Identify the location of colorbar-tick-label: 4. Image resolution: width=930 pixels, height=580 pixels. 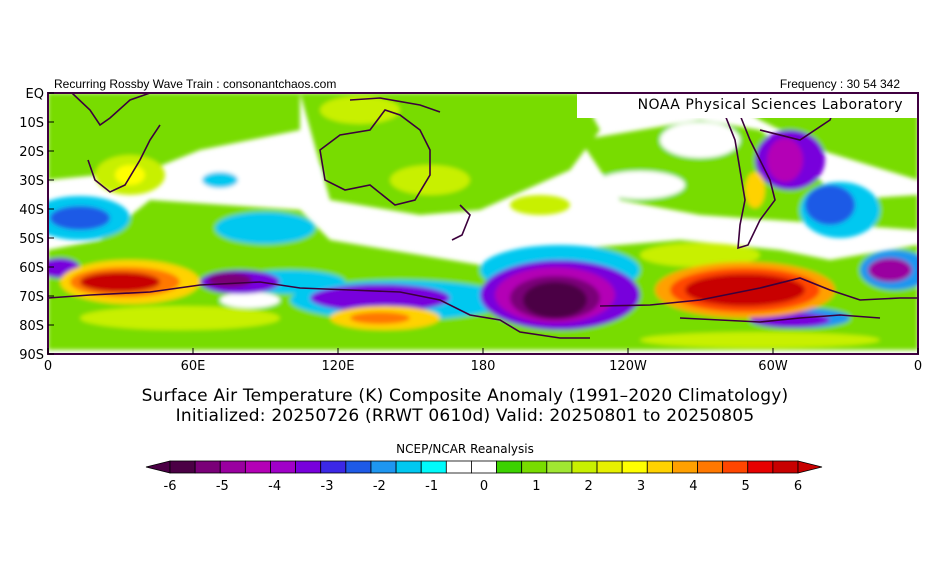
(693, 486).